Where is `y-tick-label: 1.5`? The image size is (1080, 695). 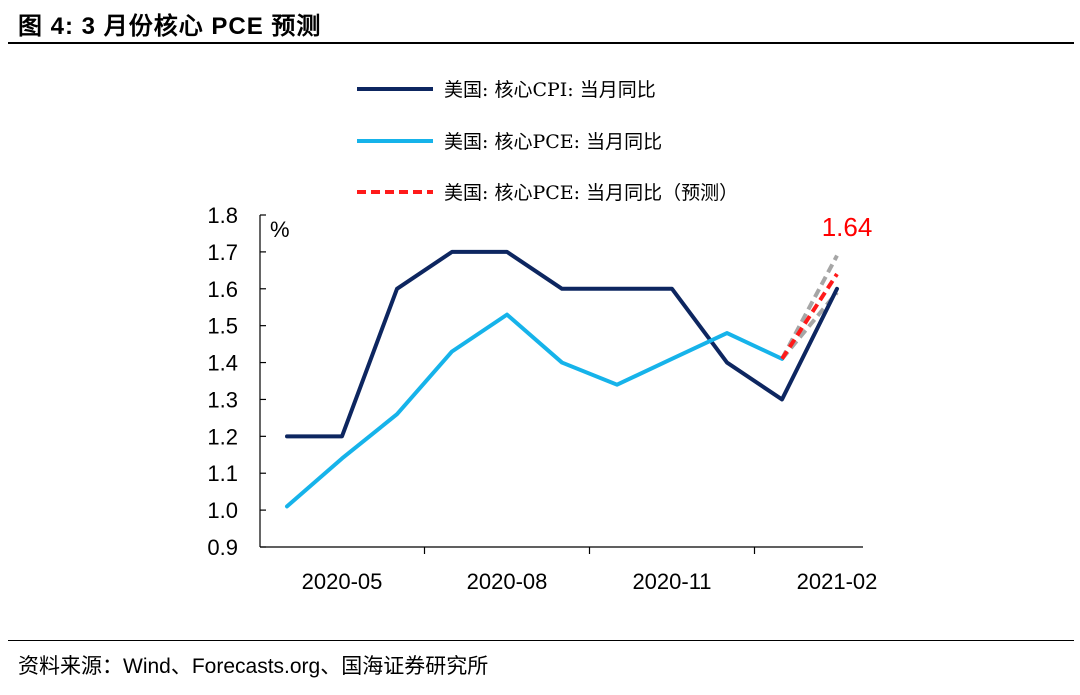 y-tick-label: 1.5 is located at coordinates (222, 326).